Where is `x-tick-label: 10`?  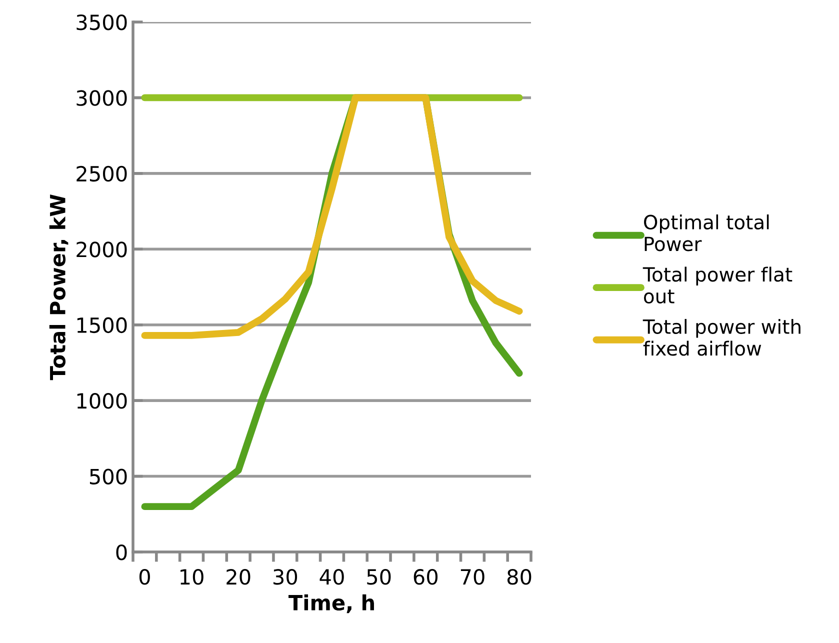
x-tick-label: 10 is located at coordinates (192, 577).